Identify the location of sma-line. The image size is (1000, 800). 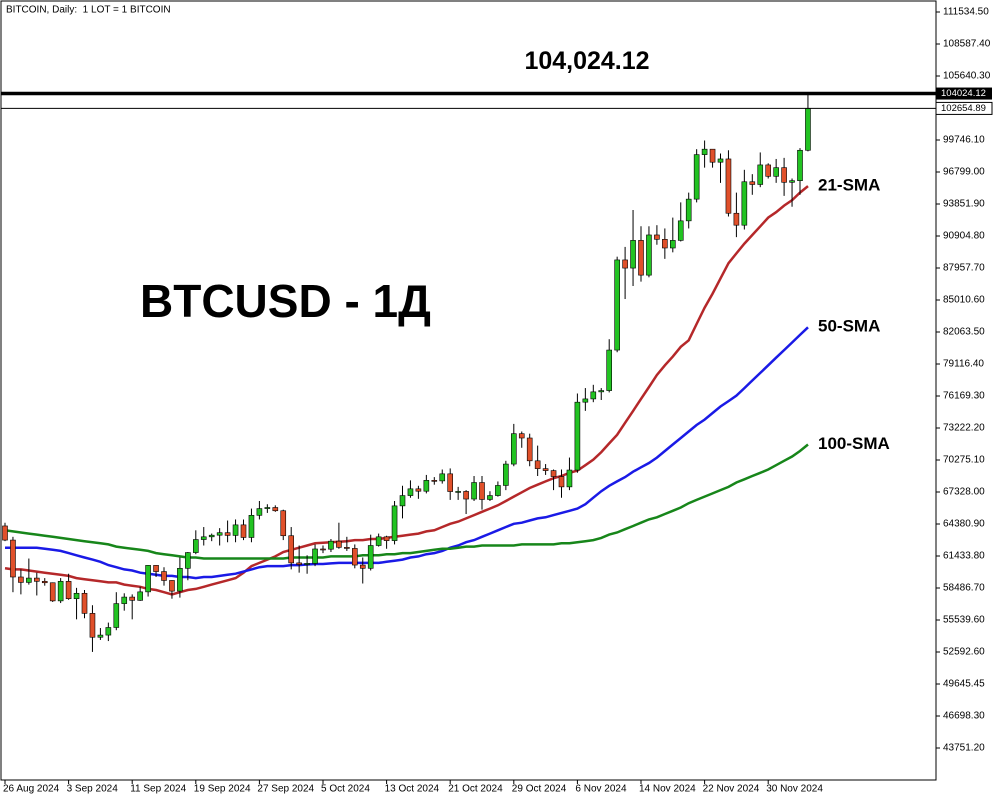
(406, 501).